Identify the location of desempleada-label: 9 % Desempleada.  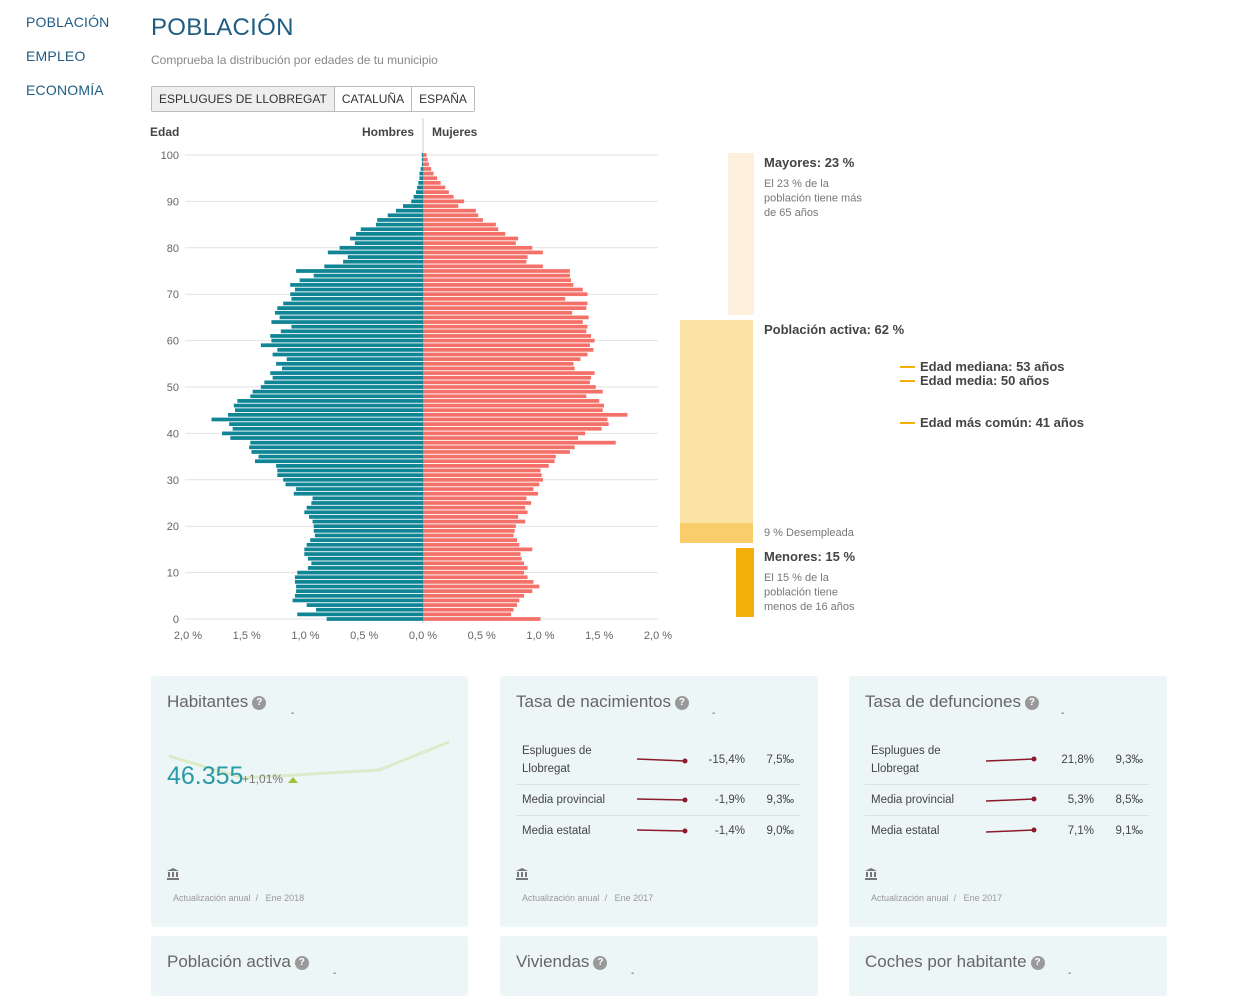
(809, 533).